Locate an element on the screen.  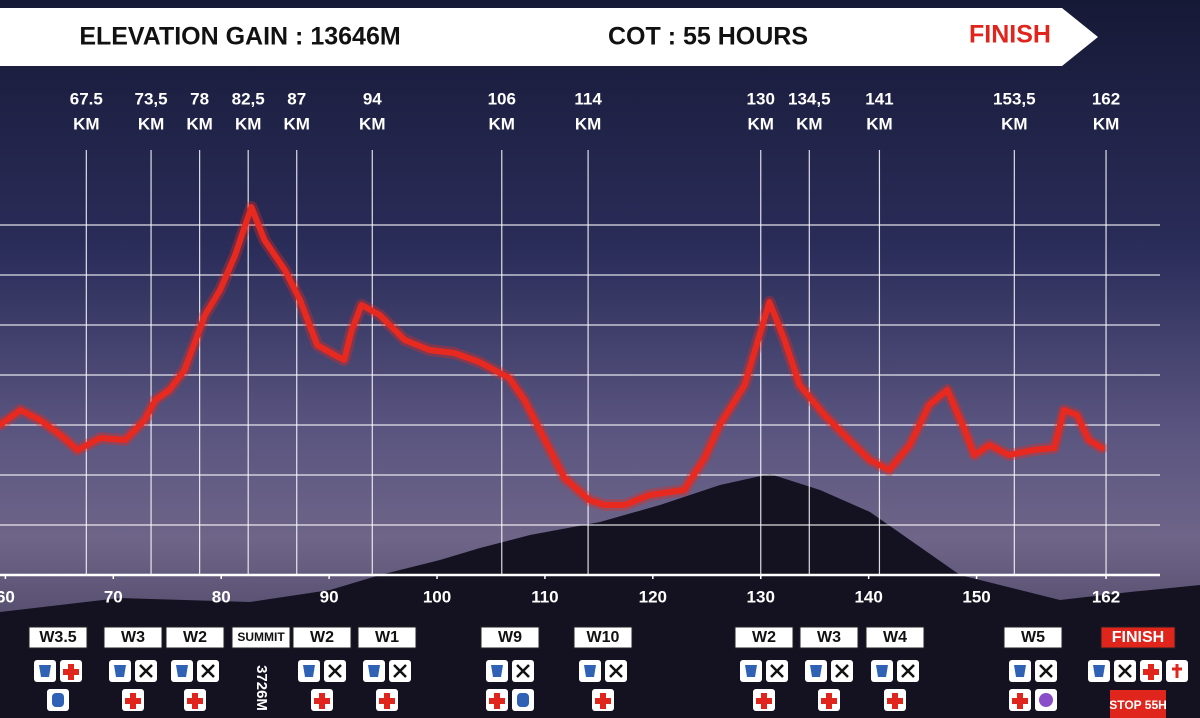
checkpoint-distance: 134,5 is located at coordinates (809, 98).